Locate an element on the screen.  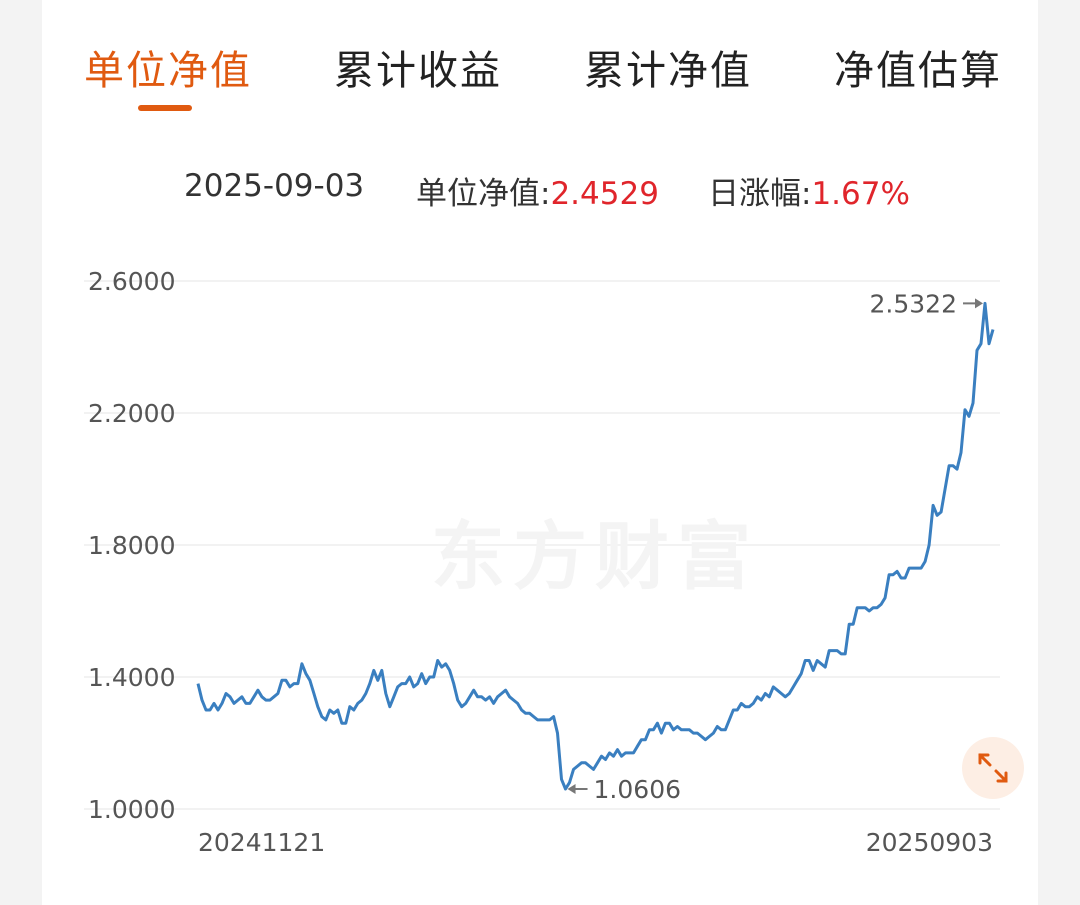
nav-label: 单位净值: is located at coordinates (483, 194).